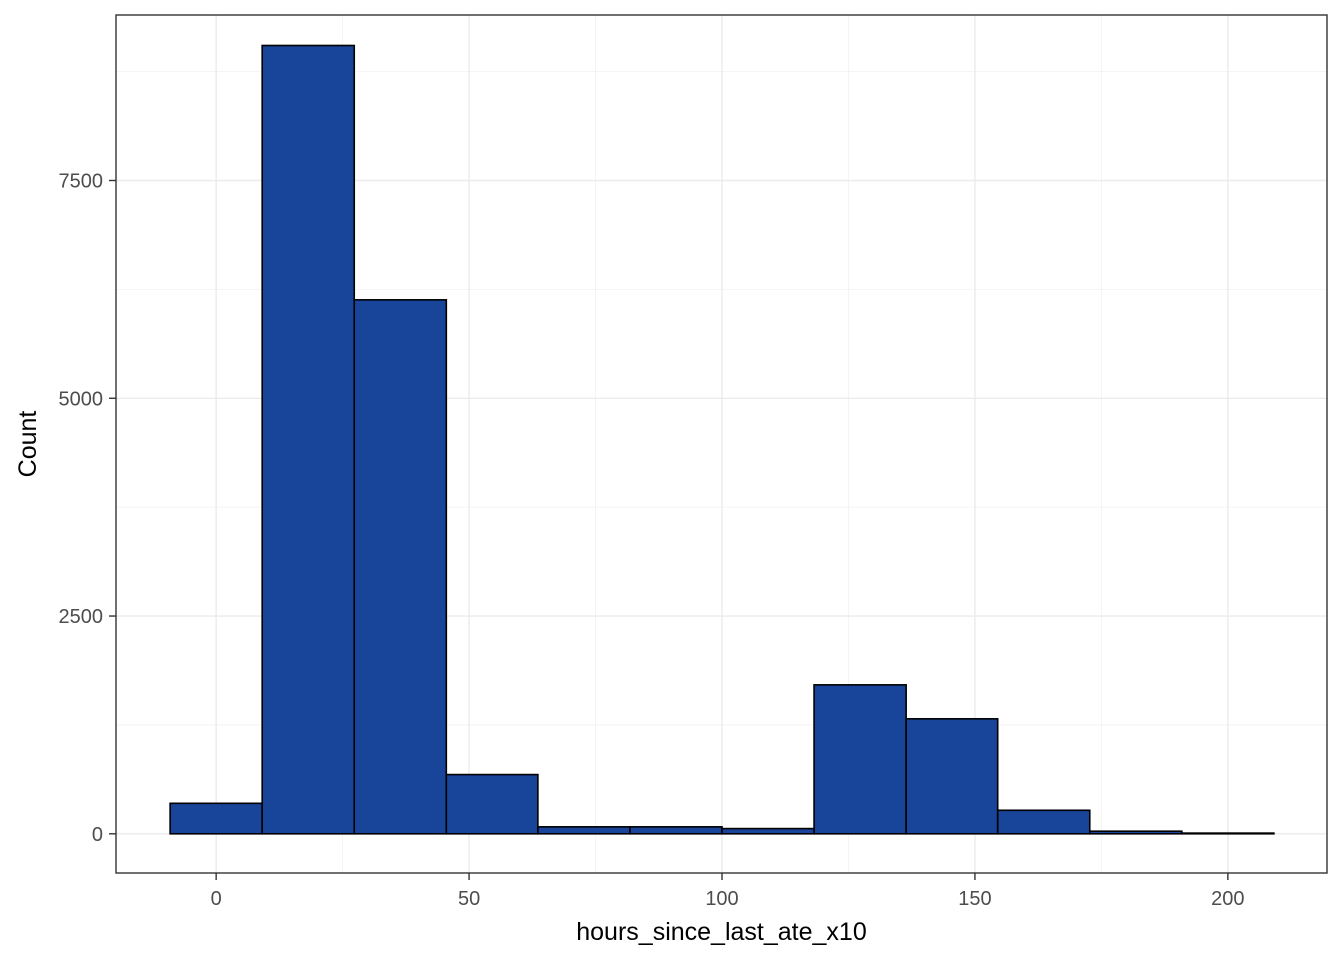 The image size is (1344, 960). I want to click on x-axis-title: hours_since_last_ate_x10, so click(721, 932).